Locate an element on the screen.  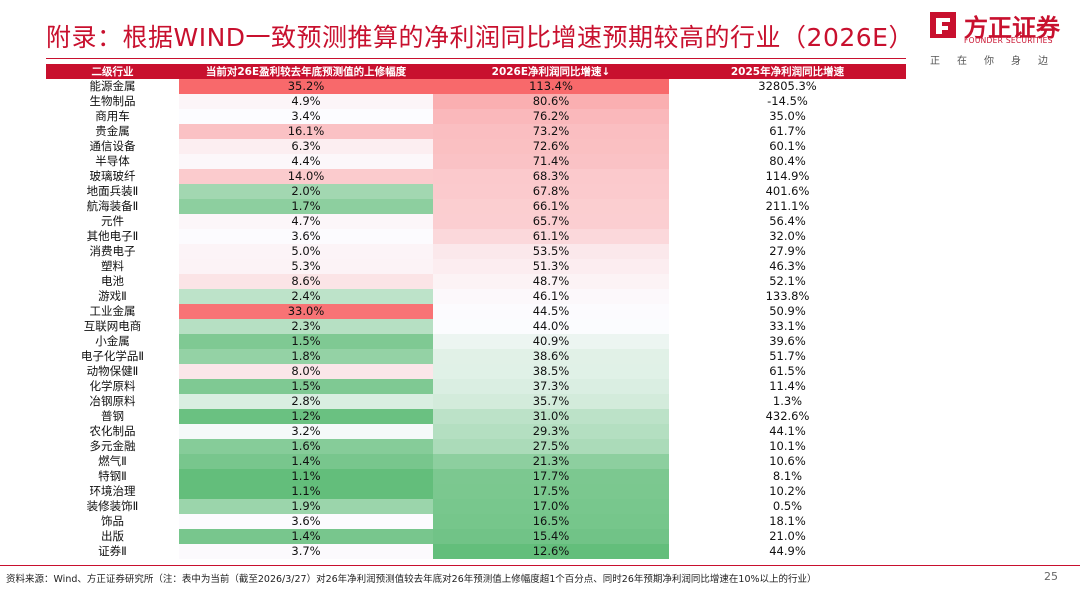
growth-2026e-cell: 35.7% is located at coordinates (551, 401).